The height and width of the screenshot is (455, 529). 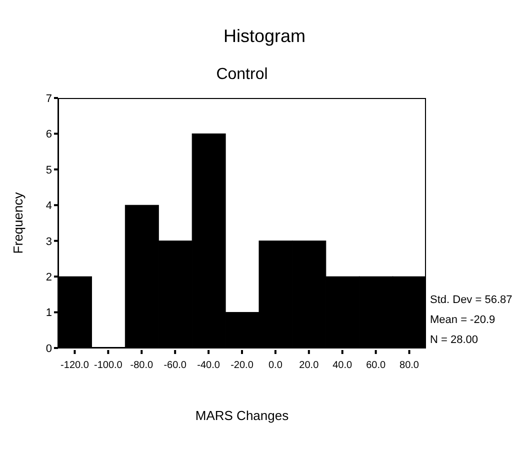 I want to click on x-tick-label: 0.0, so click(x=275, y=365).